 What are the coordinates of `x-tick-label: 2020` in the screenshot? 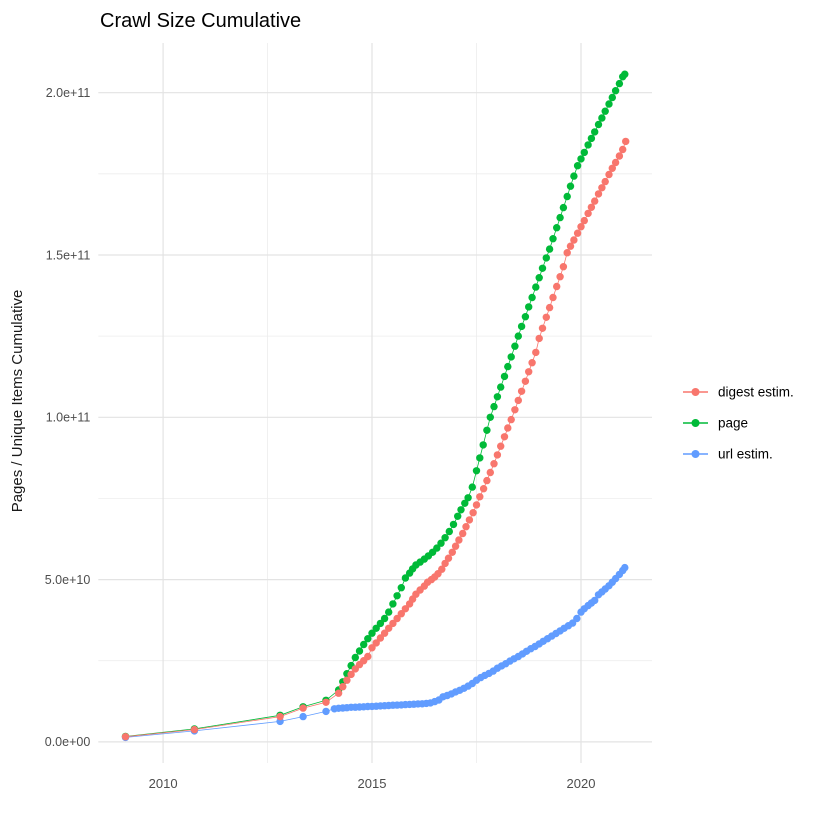 It's located at (581, 783).